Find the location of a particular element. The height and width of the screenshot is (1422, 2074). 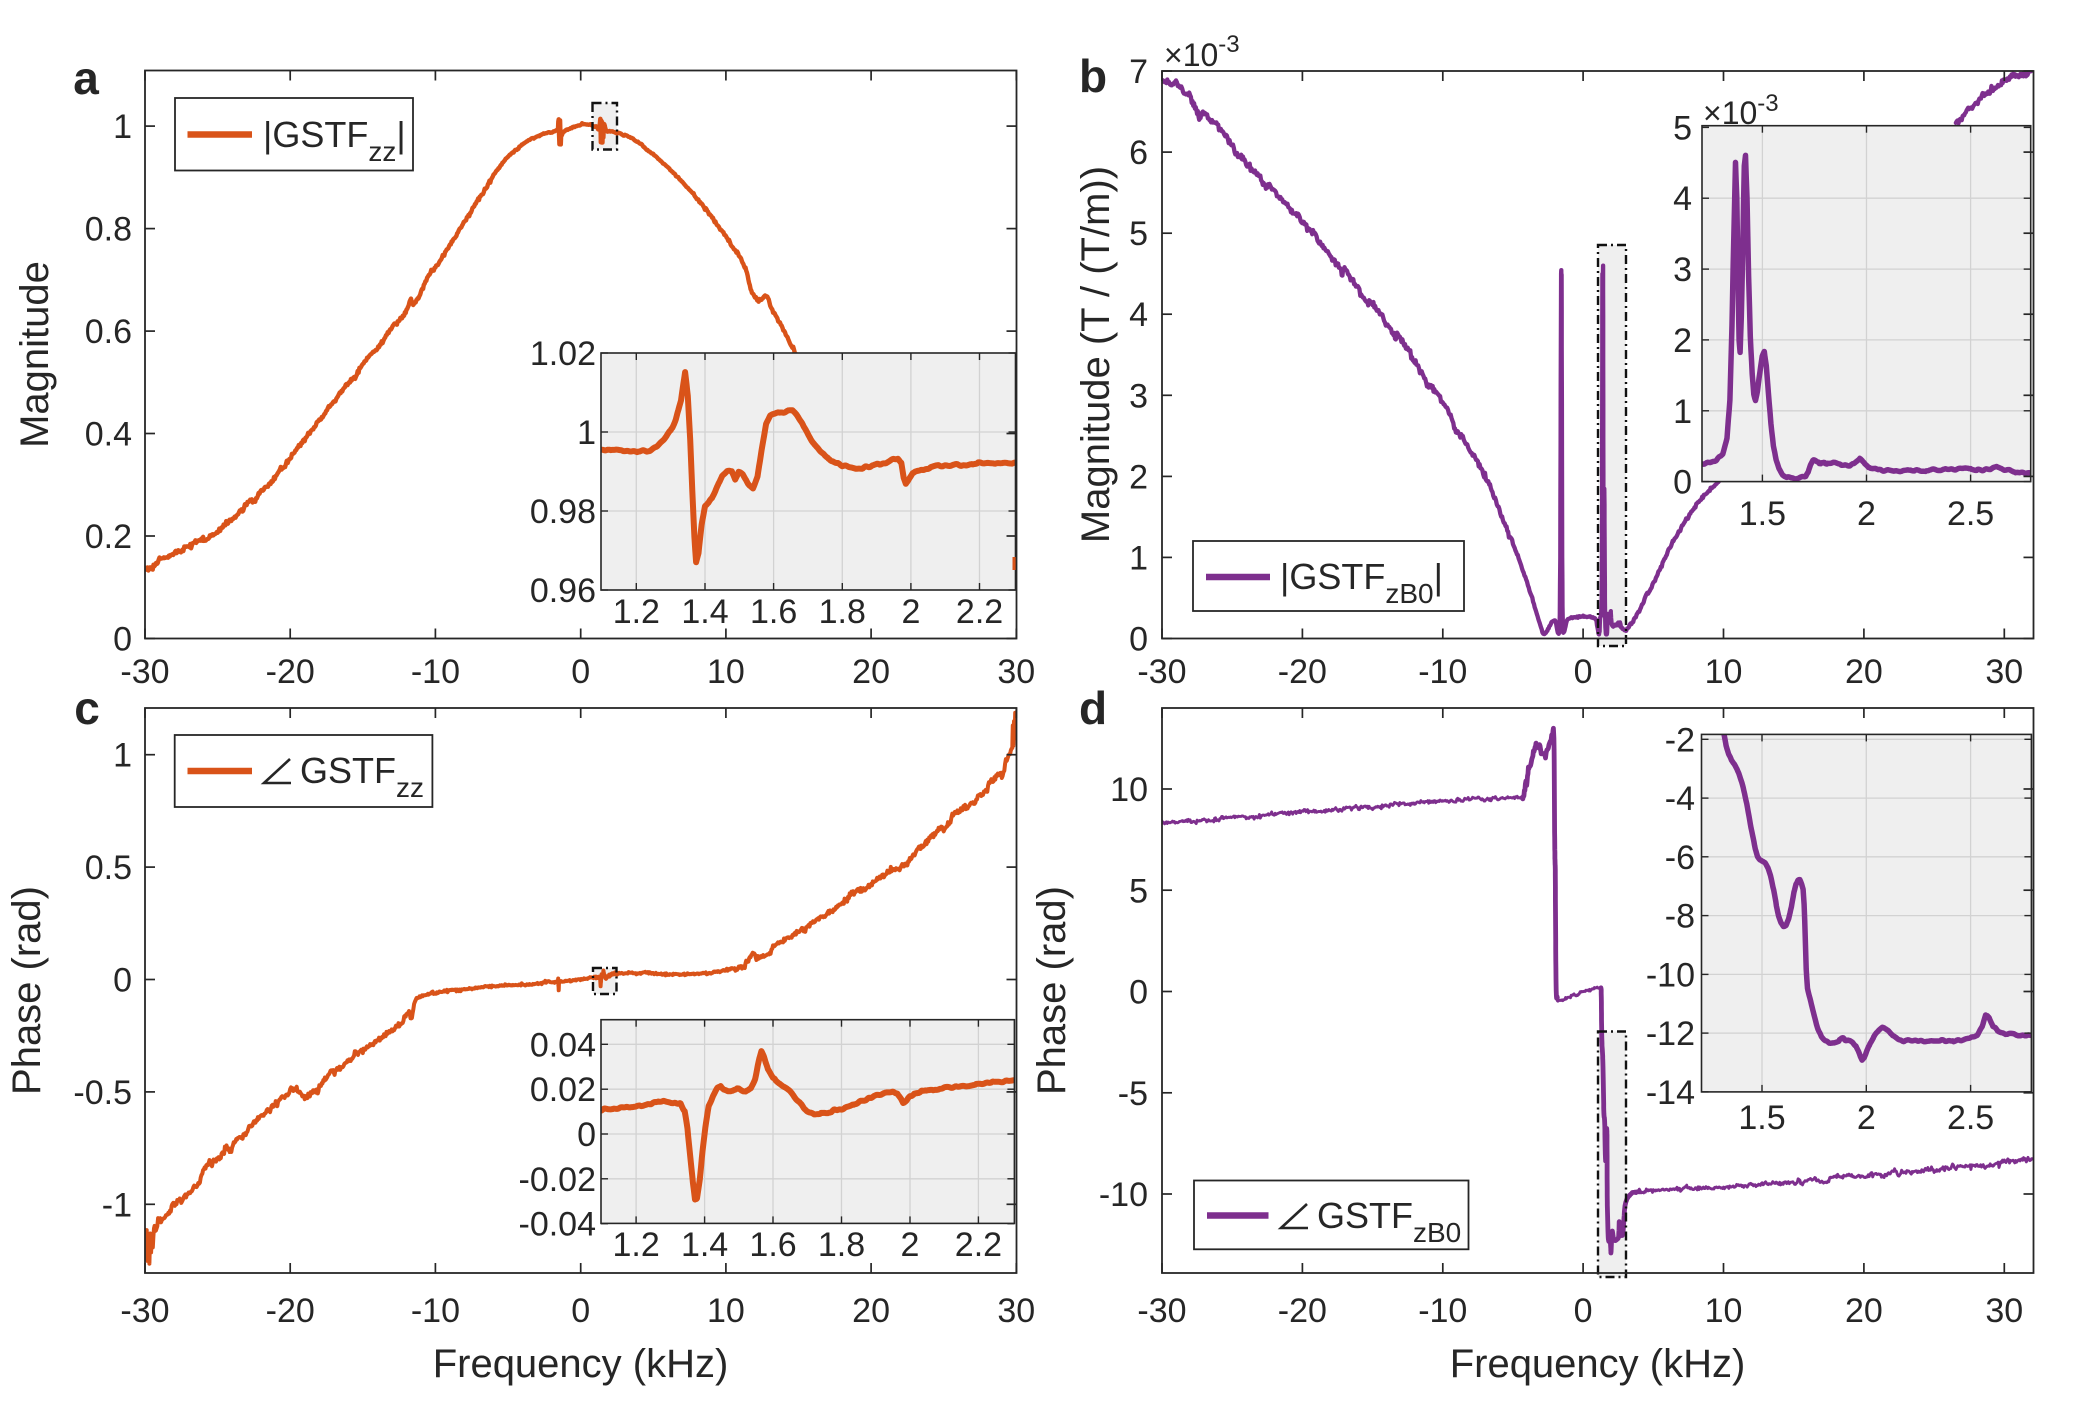

svg-text: -0.02 is located at coordinates (558, 1180).